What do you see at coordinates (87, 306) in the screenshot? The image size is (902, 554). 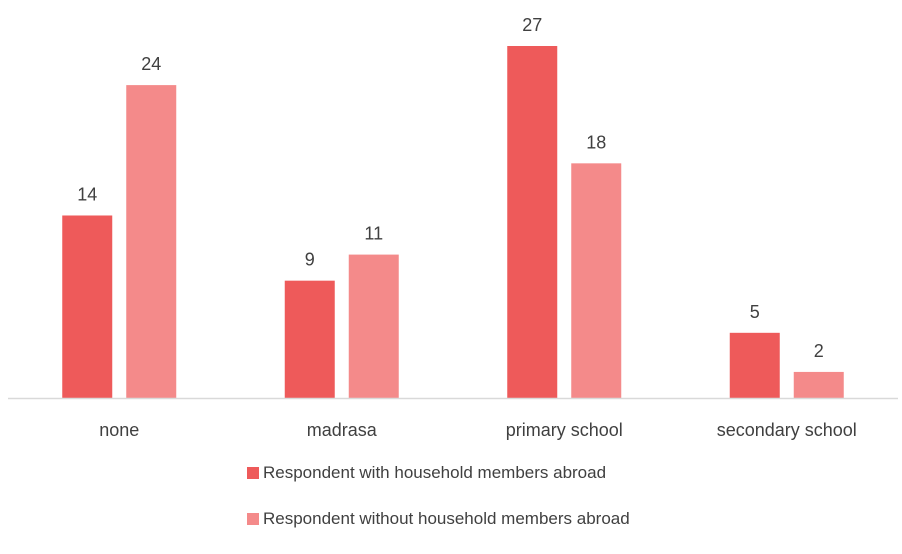 I see `bar-none-with-members` at bounding box center [87, 306].